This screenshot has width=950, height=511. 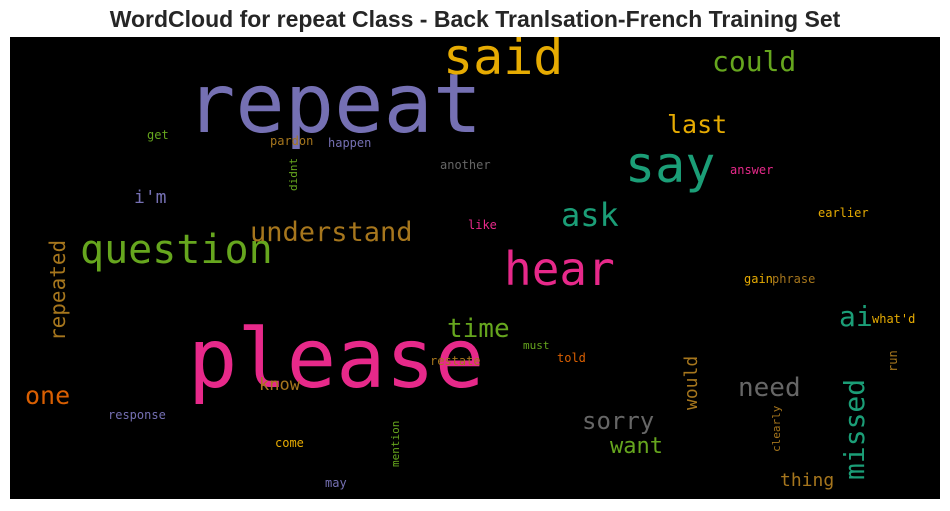 What do you see at coordinates (334, 104) in the screenshot?
I see `word-repeat: repeat` at bounding box center [334, 104].